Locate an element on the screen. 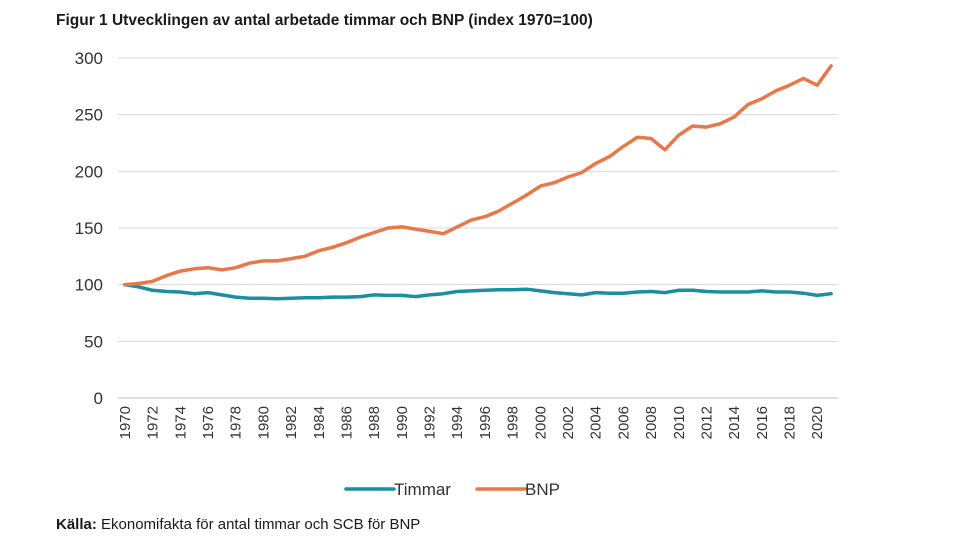  x-tick-label: 2008 is located at coordinates (651, 422).